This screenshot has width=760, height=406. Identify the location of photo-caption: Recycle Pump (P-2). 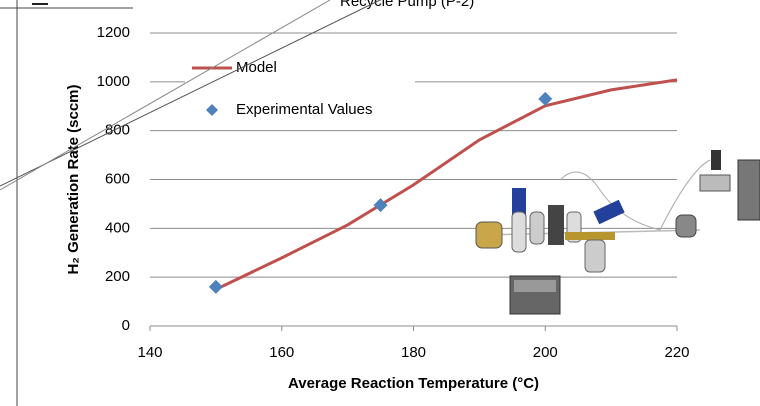
(407, 5).